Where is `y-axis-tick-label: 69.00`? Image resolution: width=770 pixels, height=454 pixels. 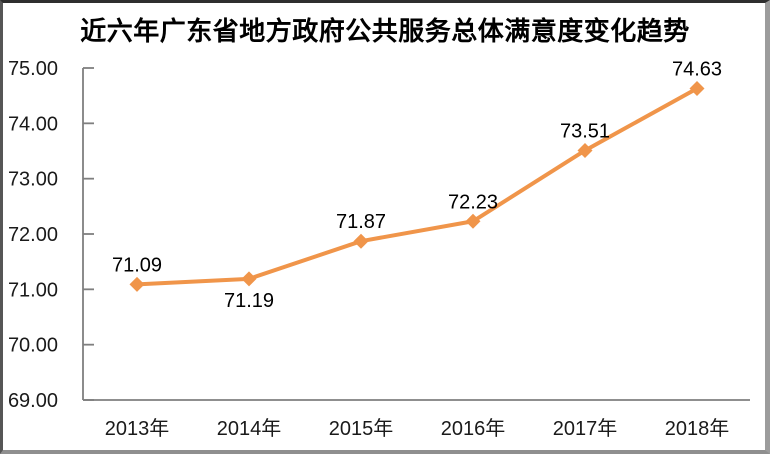
y-axis-tick-label: 69.00 is located at coordinates (33, 401).